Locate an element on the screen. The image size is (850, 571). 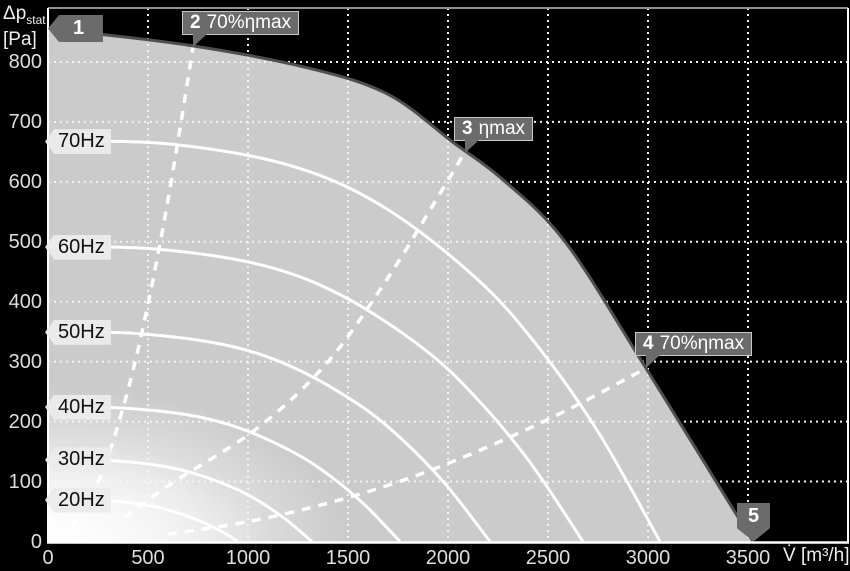
x-axis-unit: [m³/h] is located at coordinates (825, 555).